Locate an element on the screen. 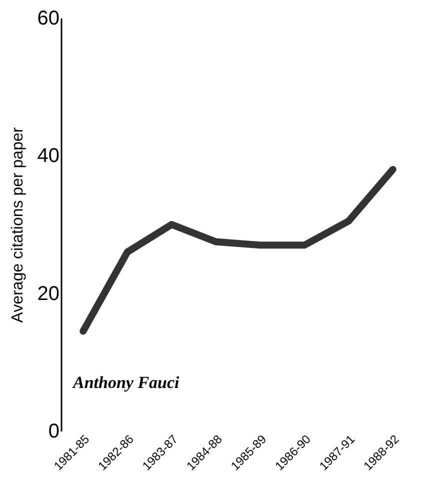 This screenshot has height=480, width=423. annotation: Anthony Fauci is located at coordinates (126, 382).